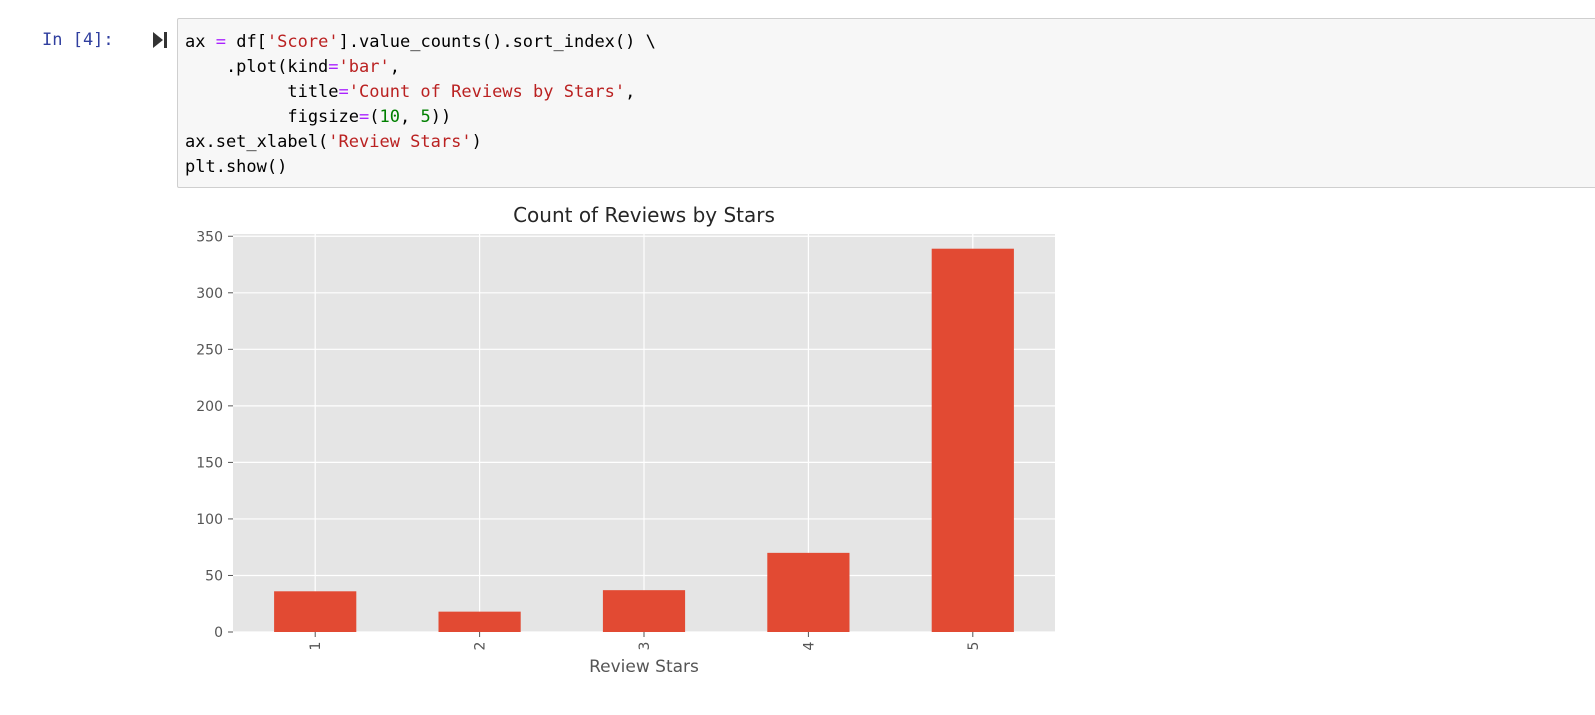 This screenshot has width=1595, height=715. I want to click on x-tick-label: 4, so click(809, 645).